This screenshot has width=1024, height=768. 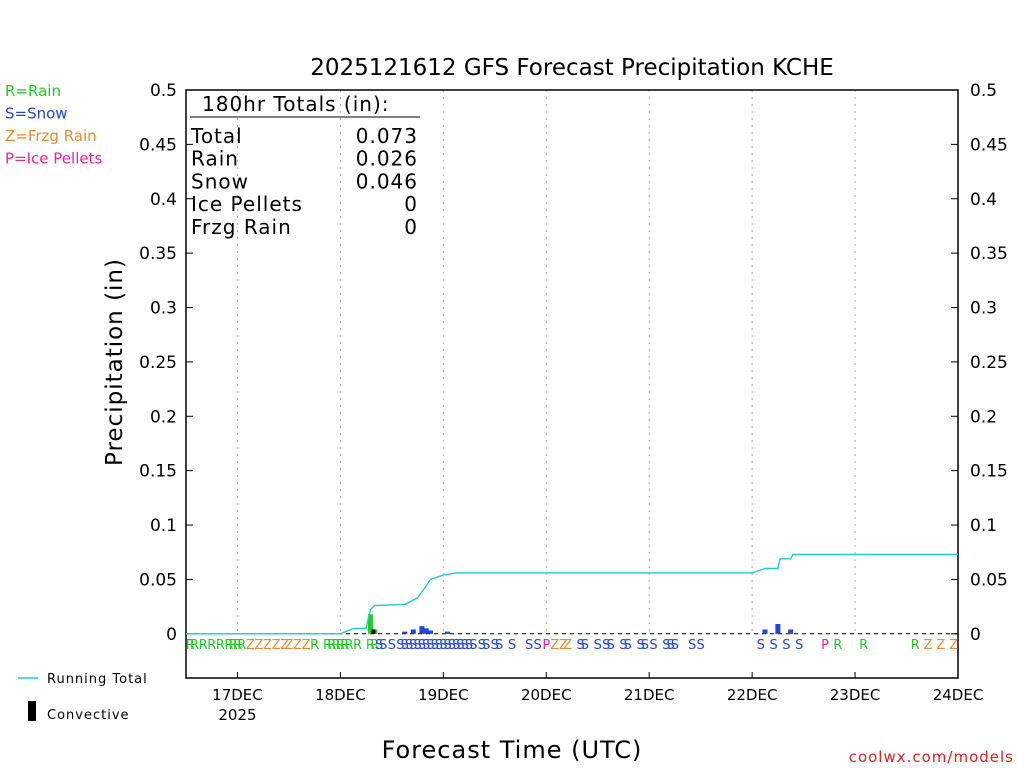 What do you see at coordinates (216, 136) in the screenshot?
I see `totals-row-label: Total` at bounding box center [216, 136].